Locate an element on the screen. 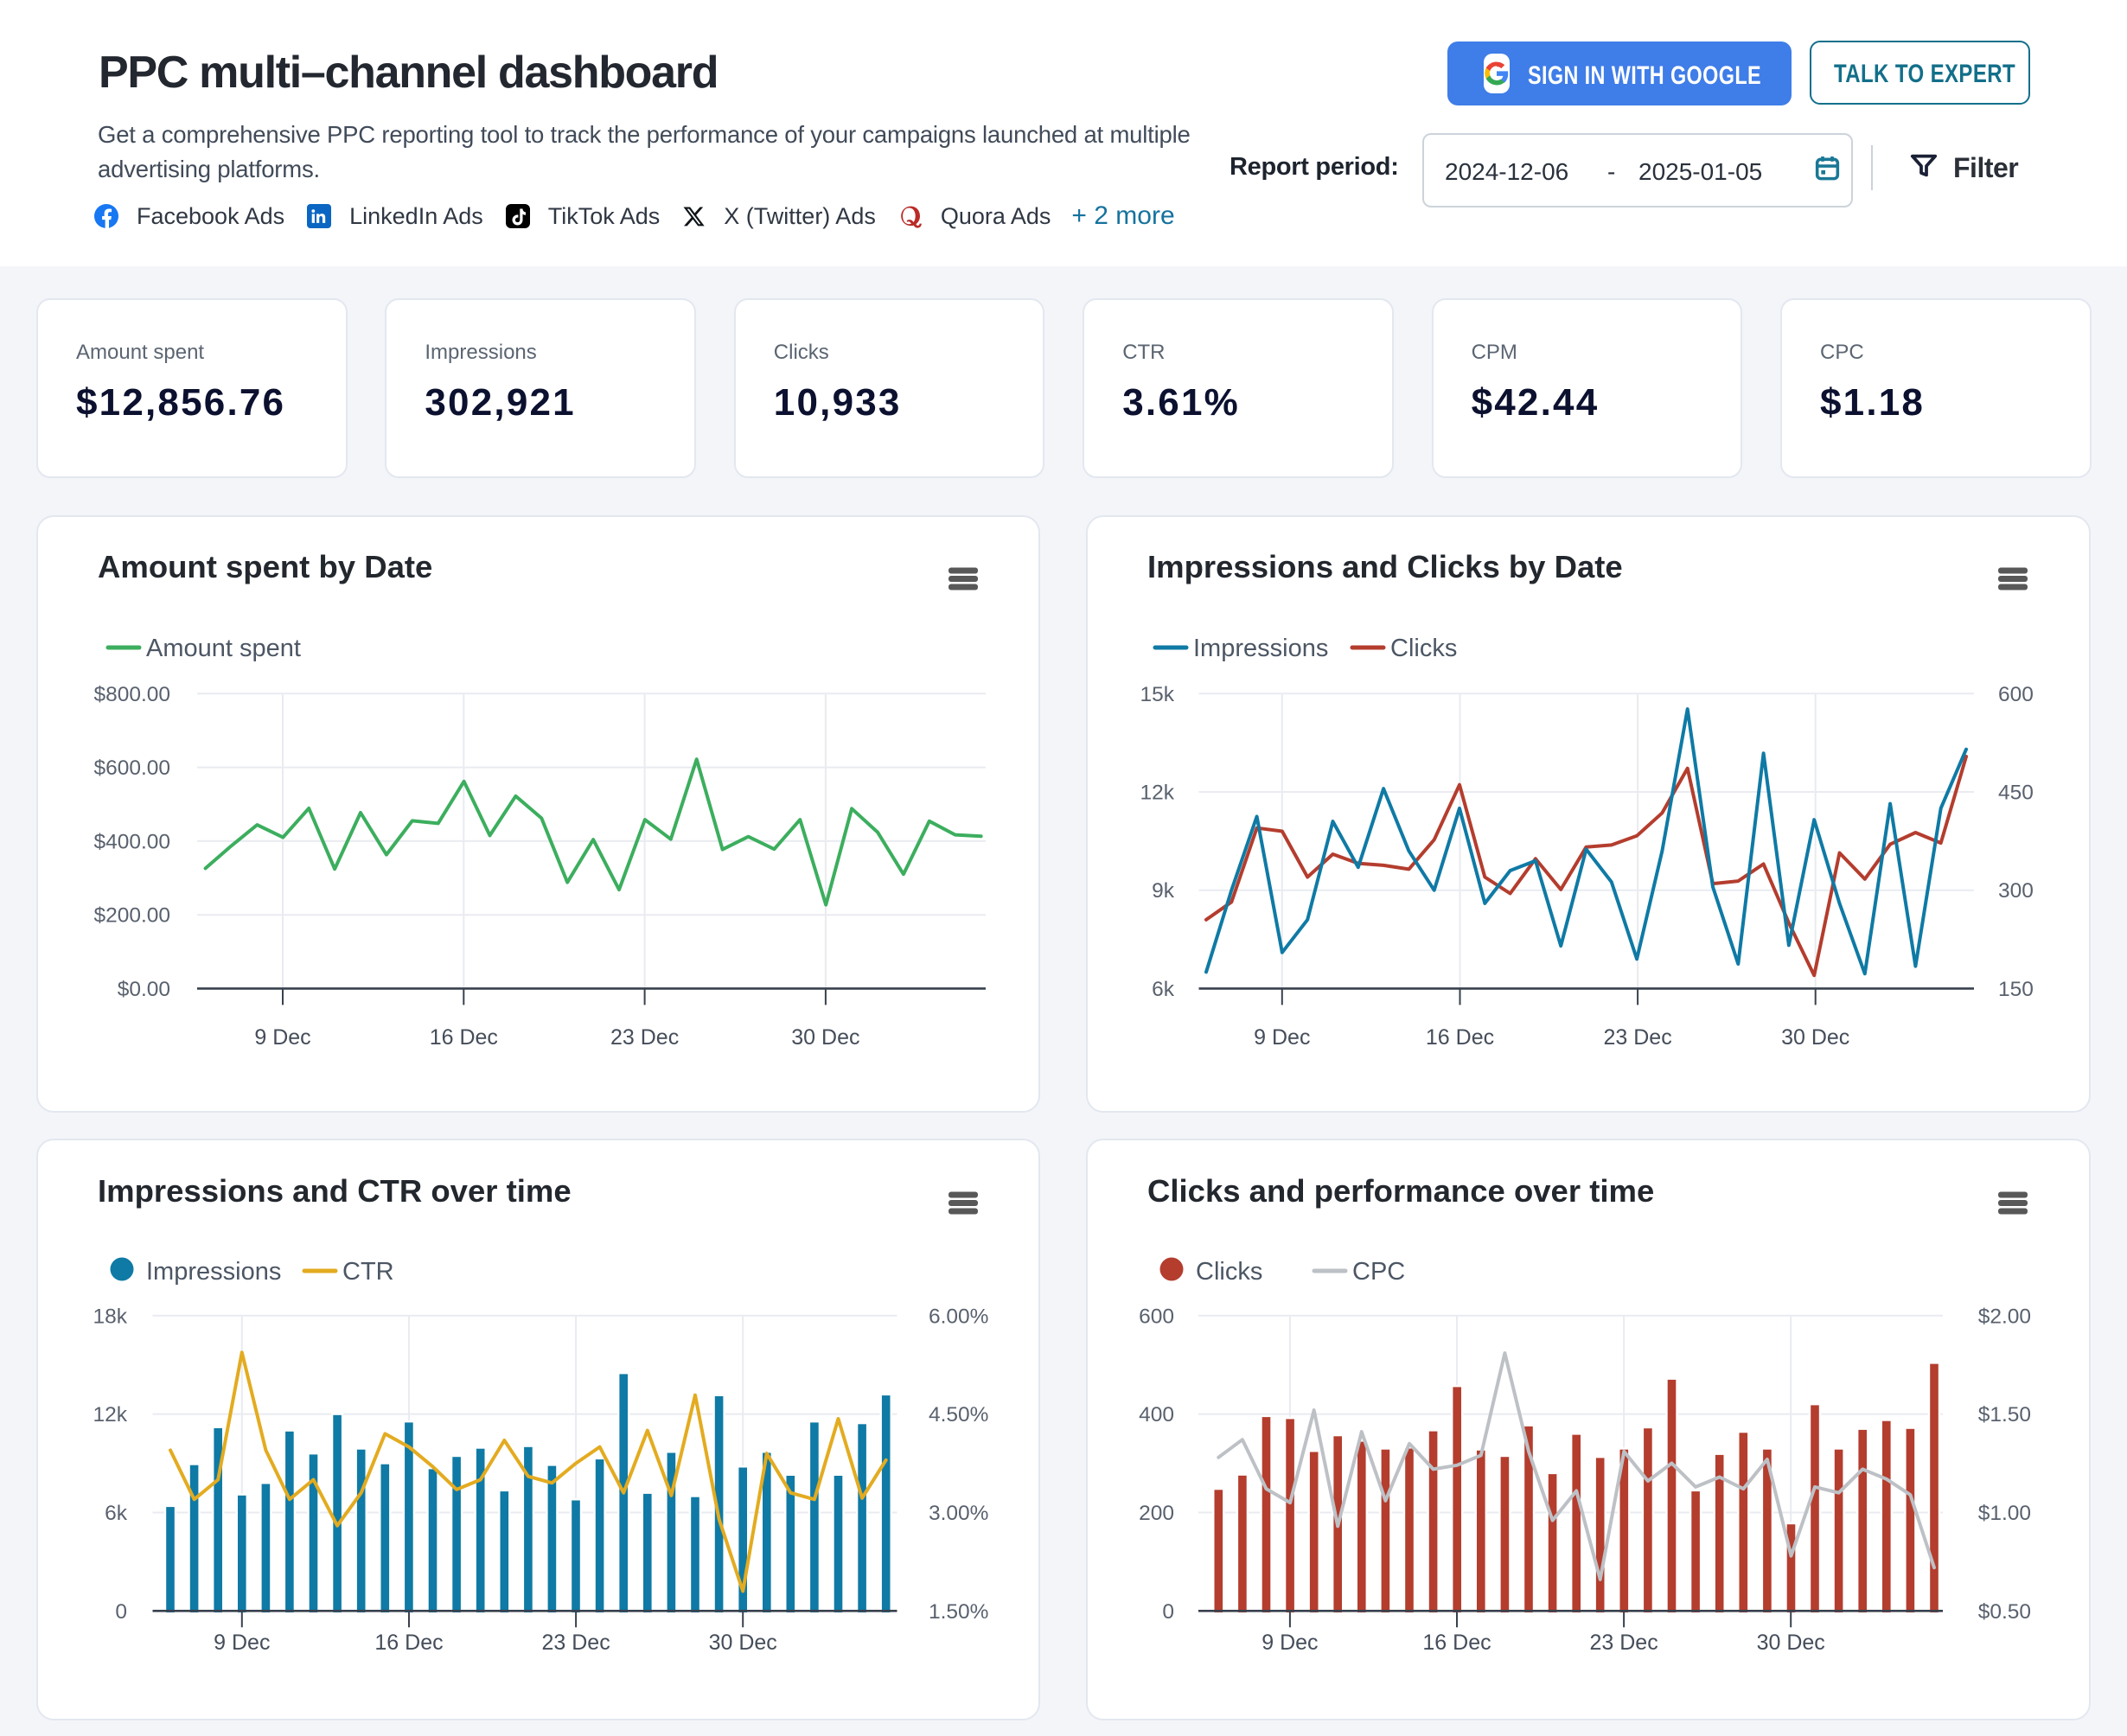 The width and height of the screenshot is (2127, 1736). svg-text: 4.50% is located at coordinates (959, 1414).